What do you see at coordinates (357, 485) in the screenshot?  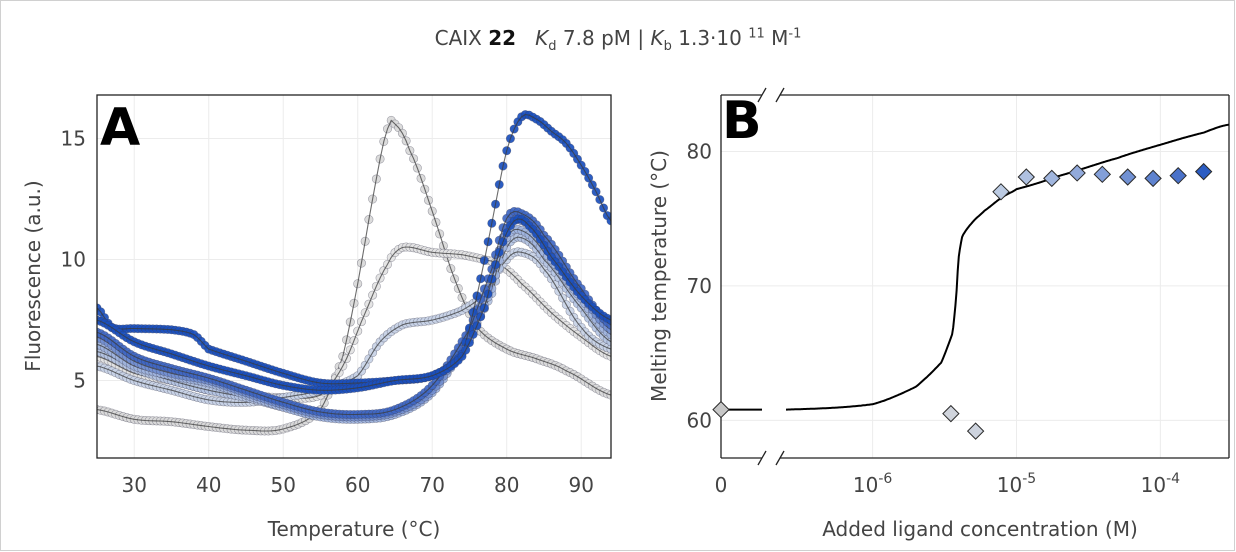 I see `panel-a-xtick-label: 60` at bounding box center [357, 485].